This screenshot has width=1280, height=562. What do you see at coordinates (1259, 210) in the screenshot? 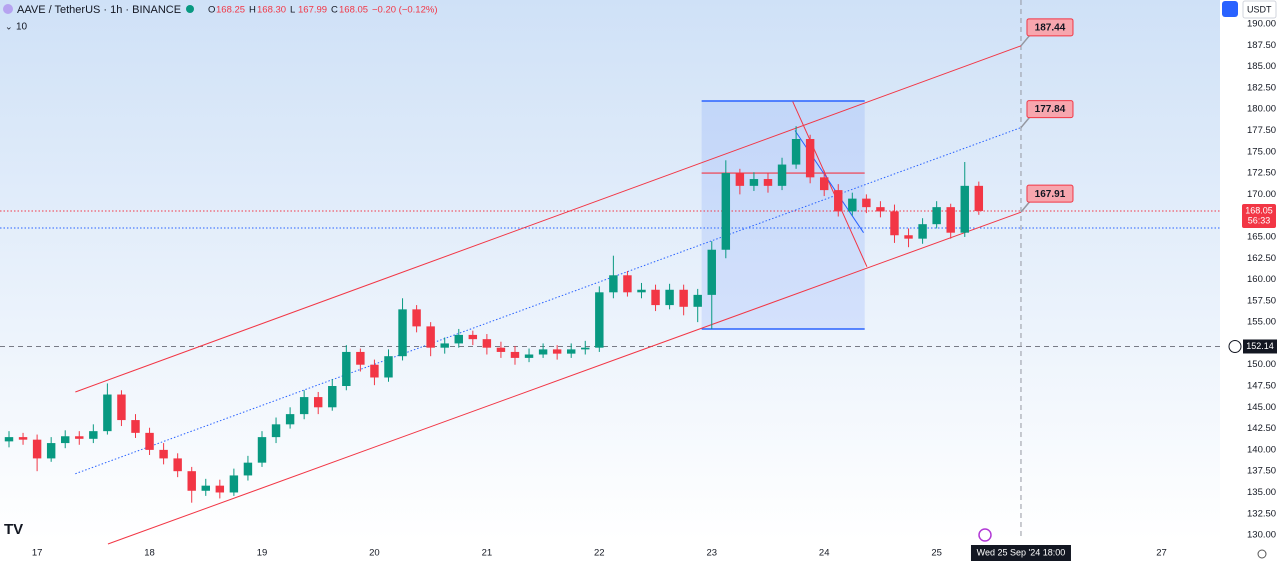
I see `last-price: 168.05` at bounding box center [1259, 210].